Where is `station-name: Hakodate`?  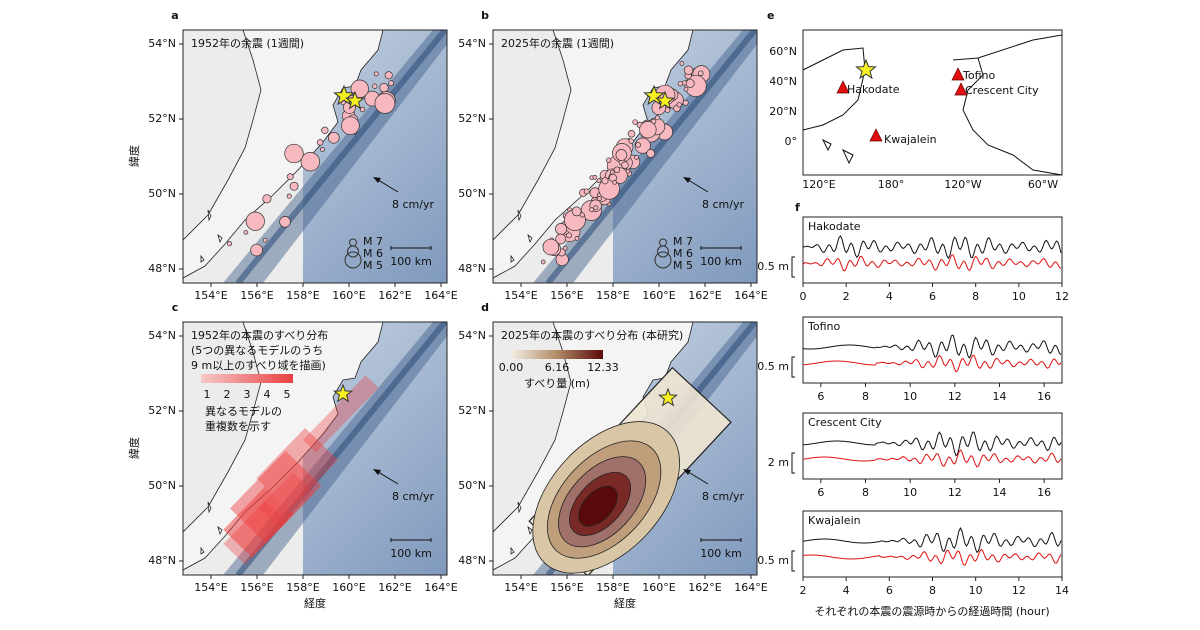
station-name: Hakodate is located at coordinates (834, 226).